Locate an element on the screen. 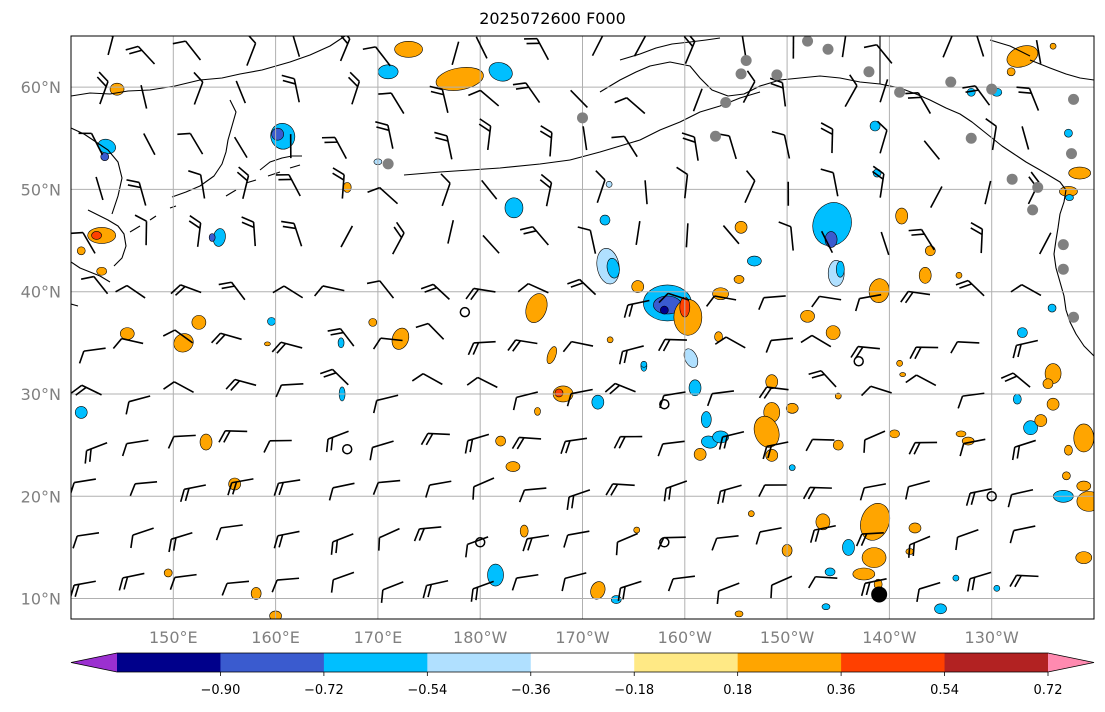  colorbar-tick-label: −0.18 is located at coordinates (634, 690).